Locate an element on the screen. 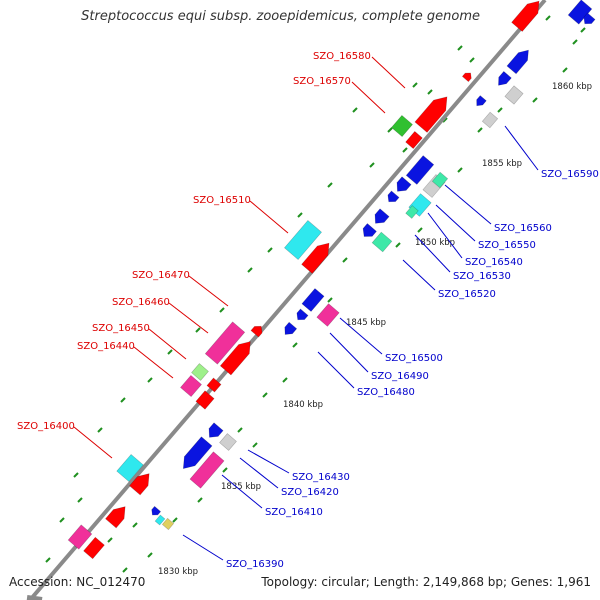 Image resolution: width=600 pixels, height=600 pixels. gene-label-forward: SZO_16570 is located at coordinates (322, 81).